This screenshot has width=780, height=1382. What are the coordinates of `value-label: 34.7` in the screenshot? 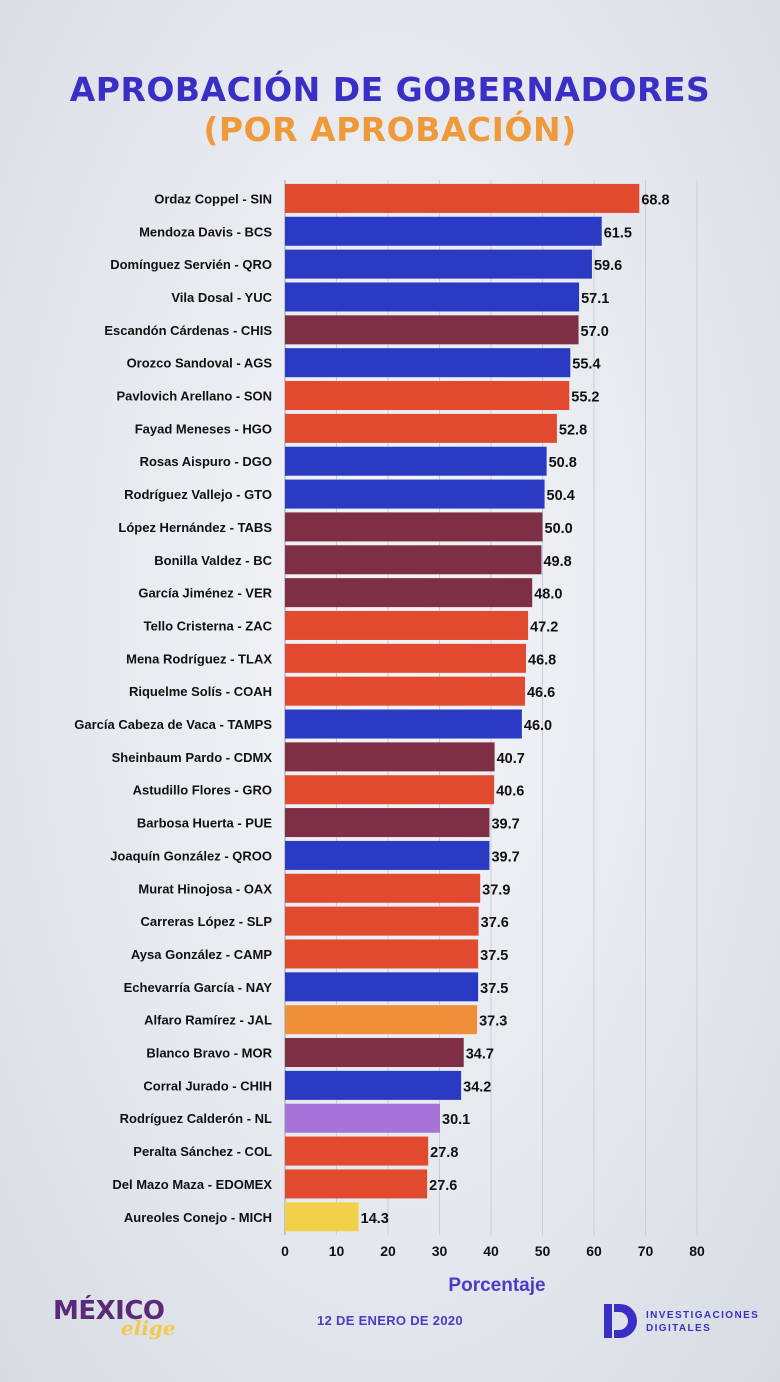 It's located at (480, 1055).